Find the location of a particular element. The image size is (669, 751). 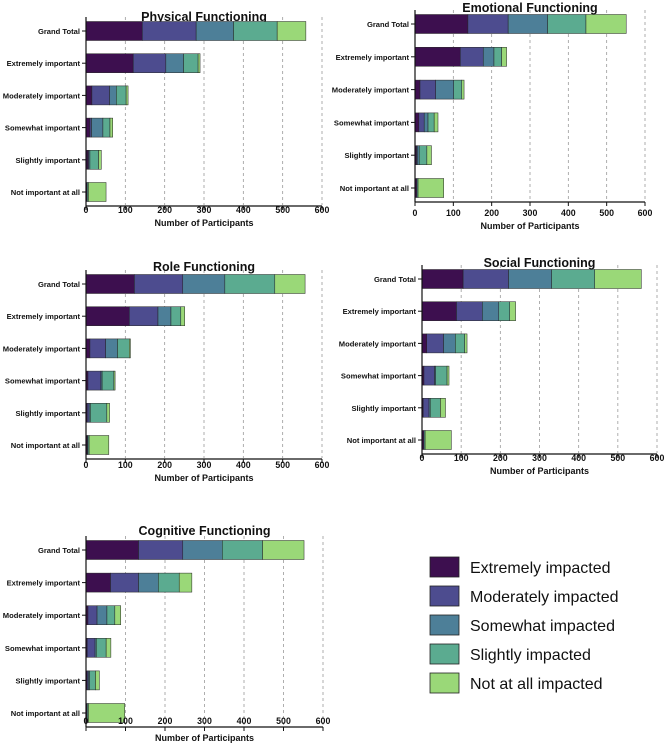

legend-label: Moderately impacted is located at coordinates (544, 597).